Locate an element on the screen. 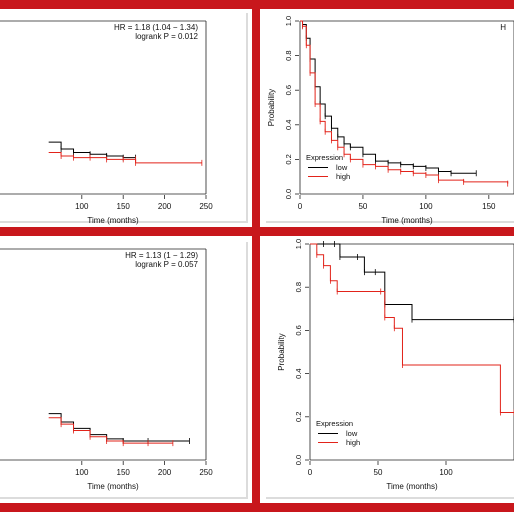  hazard-ratio-annotation: H is located at coordinates (503, 27).